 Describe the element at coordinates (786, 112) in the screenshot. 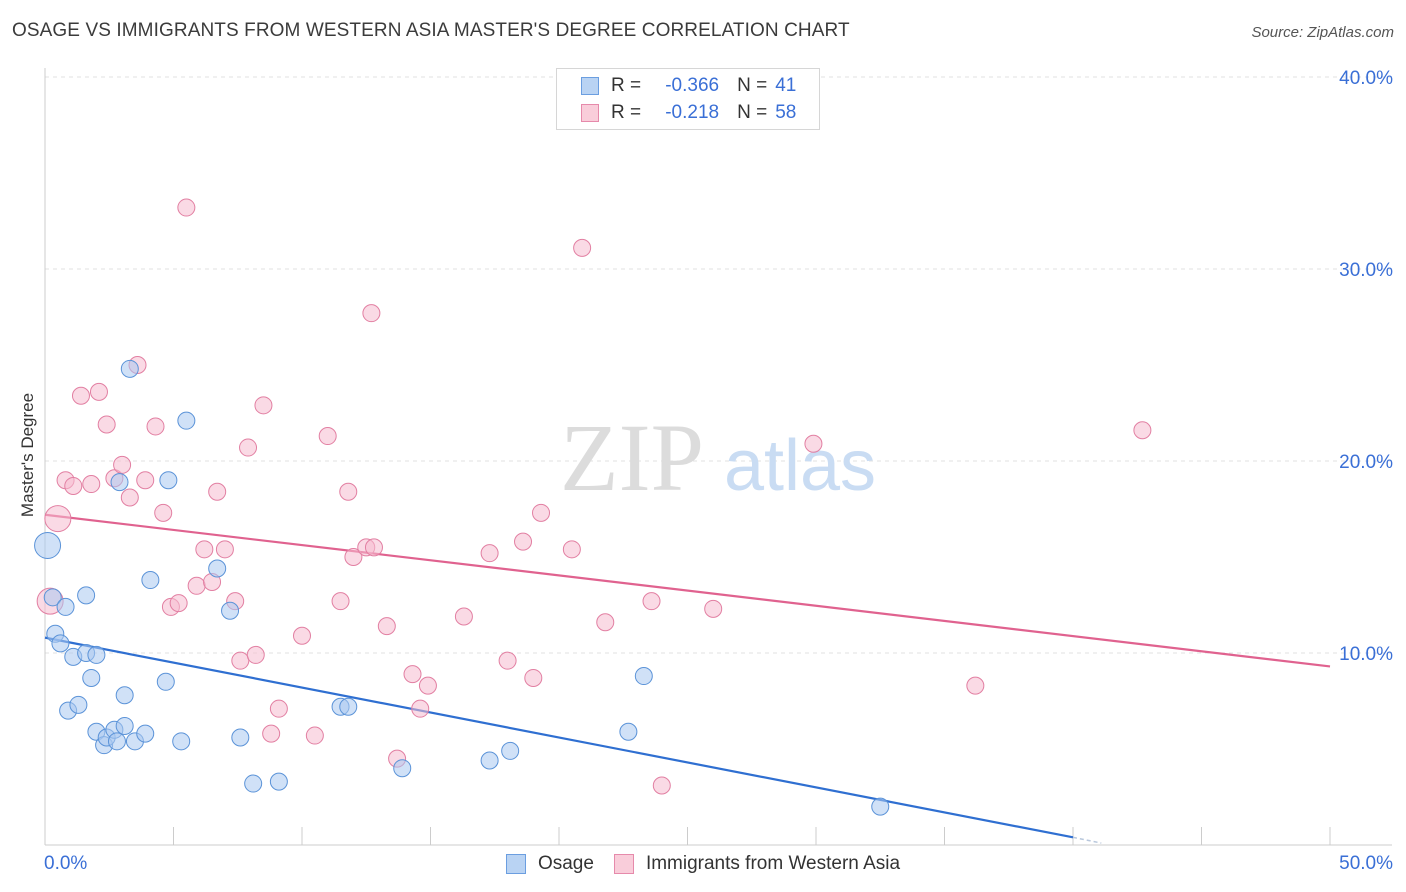

I see `n-value: 58` at that location.